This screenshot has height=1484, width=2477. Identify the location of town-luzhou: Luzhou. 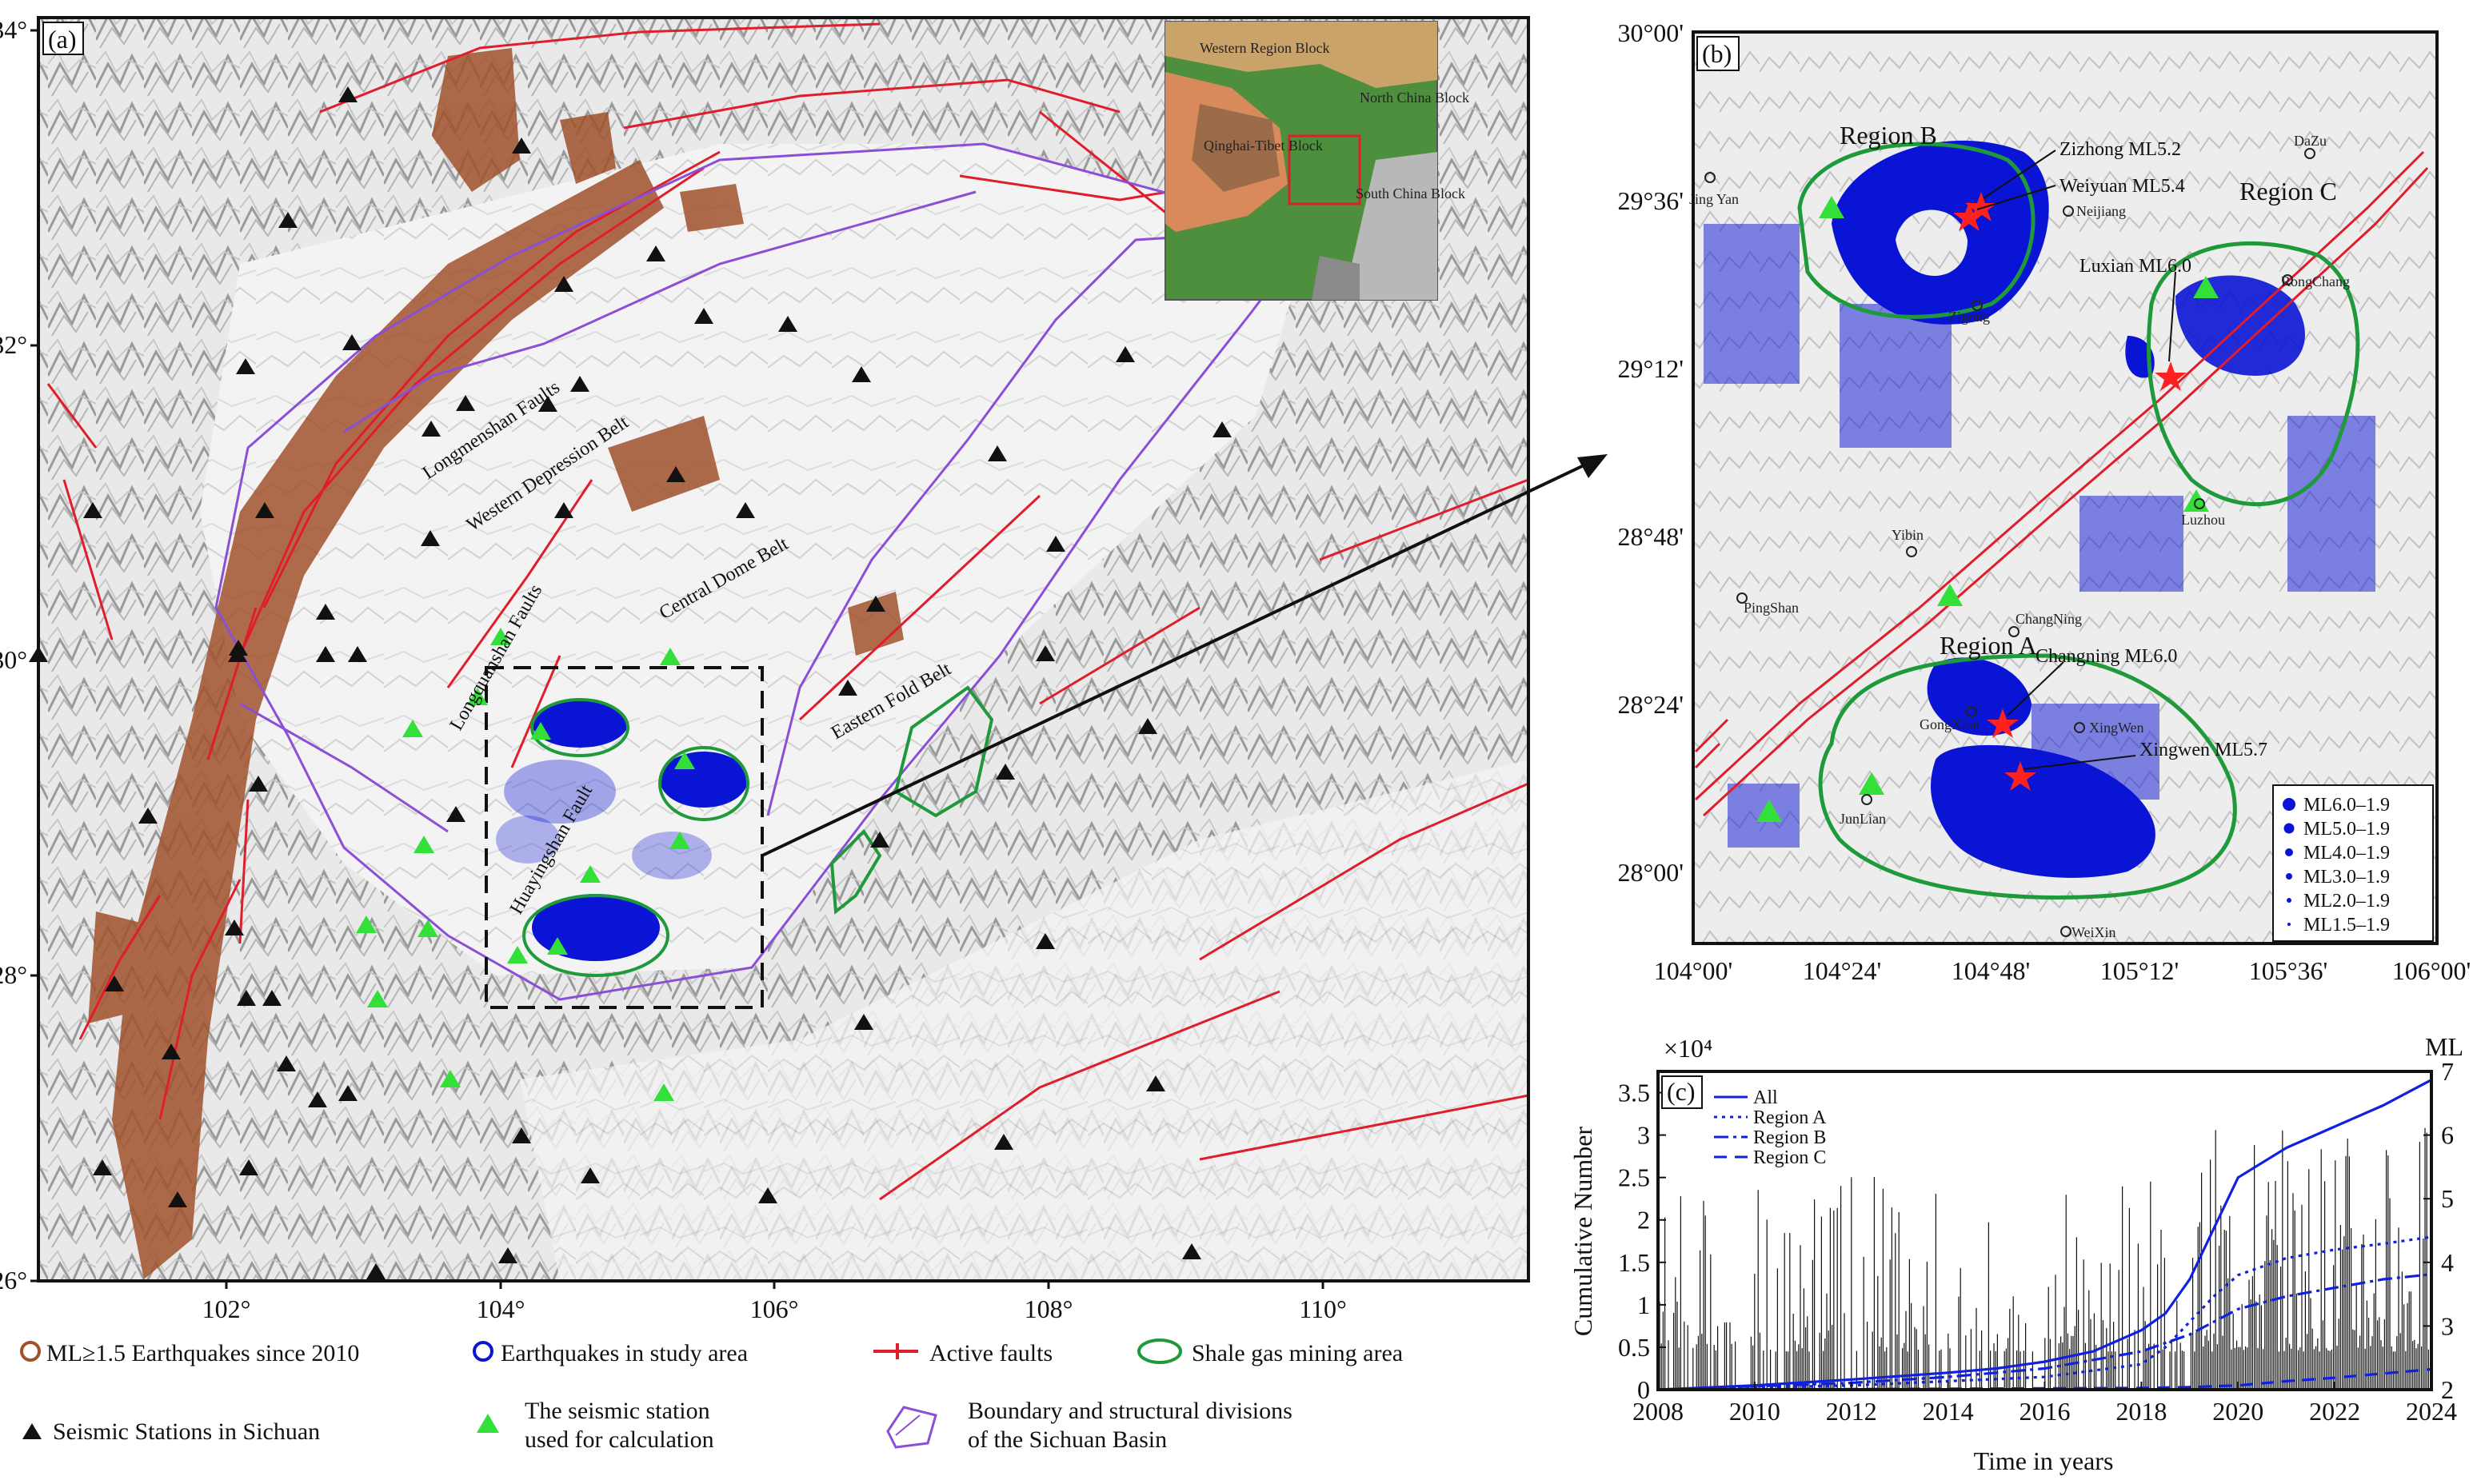
(2203, 513).